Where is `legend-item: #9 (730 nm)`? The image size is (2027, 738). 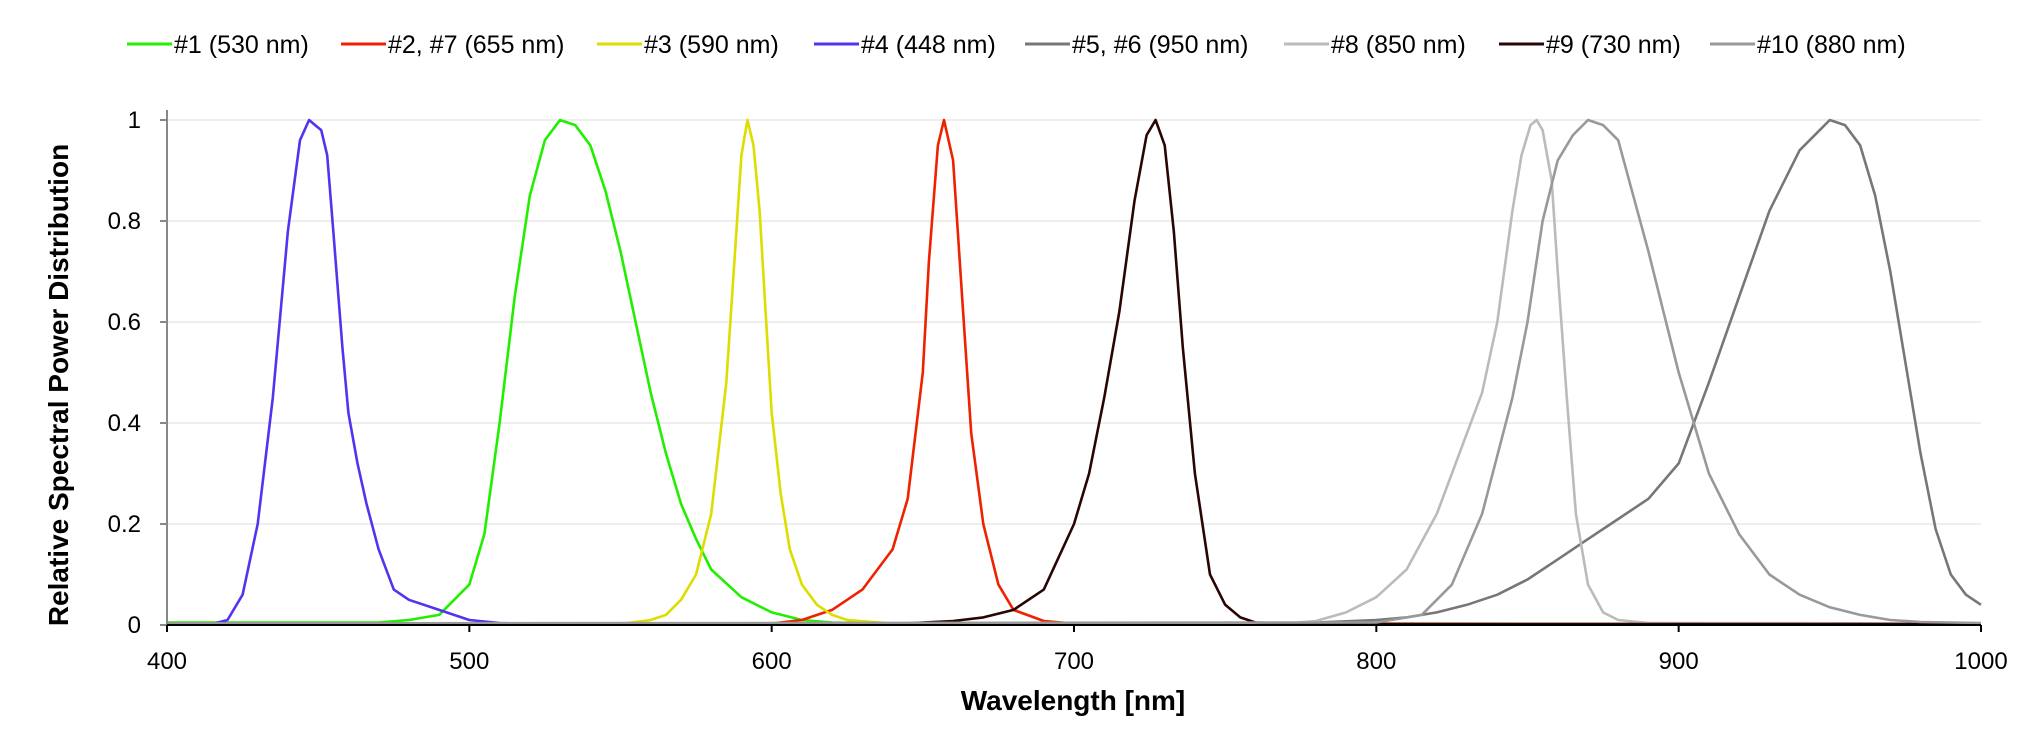
legend-item: #9 (730 nm) is located at coordinates (1590, 45).